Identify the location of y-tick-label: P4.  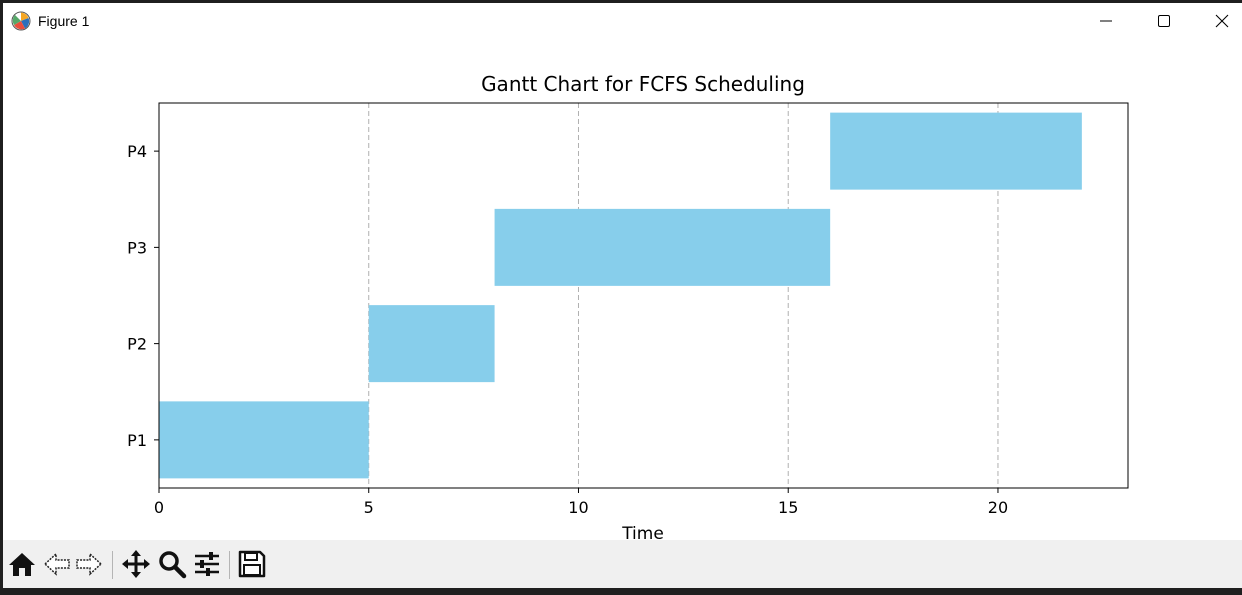
(137, 151).